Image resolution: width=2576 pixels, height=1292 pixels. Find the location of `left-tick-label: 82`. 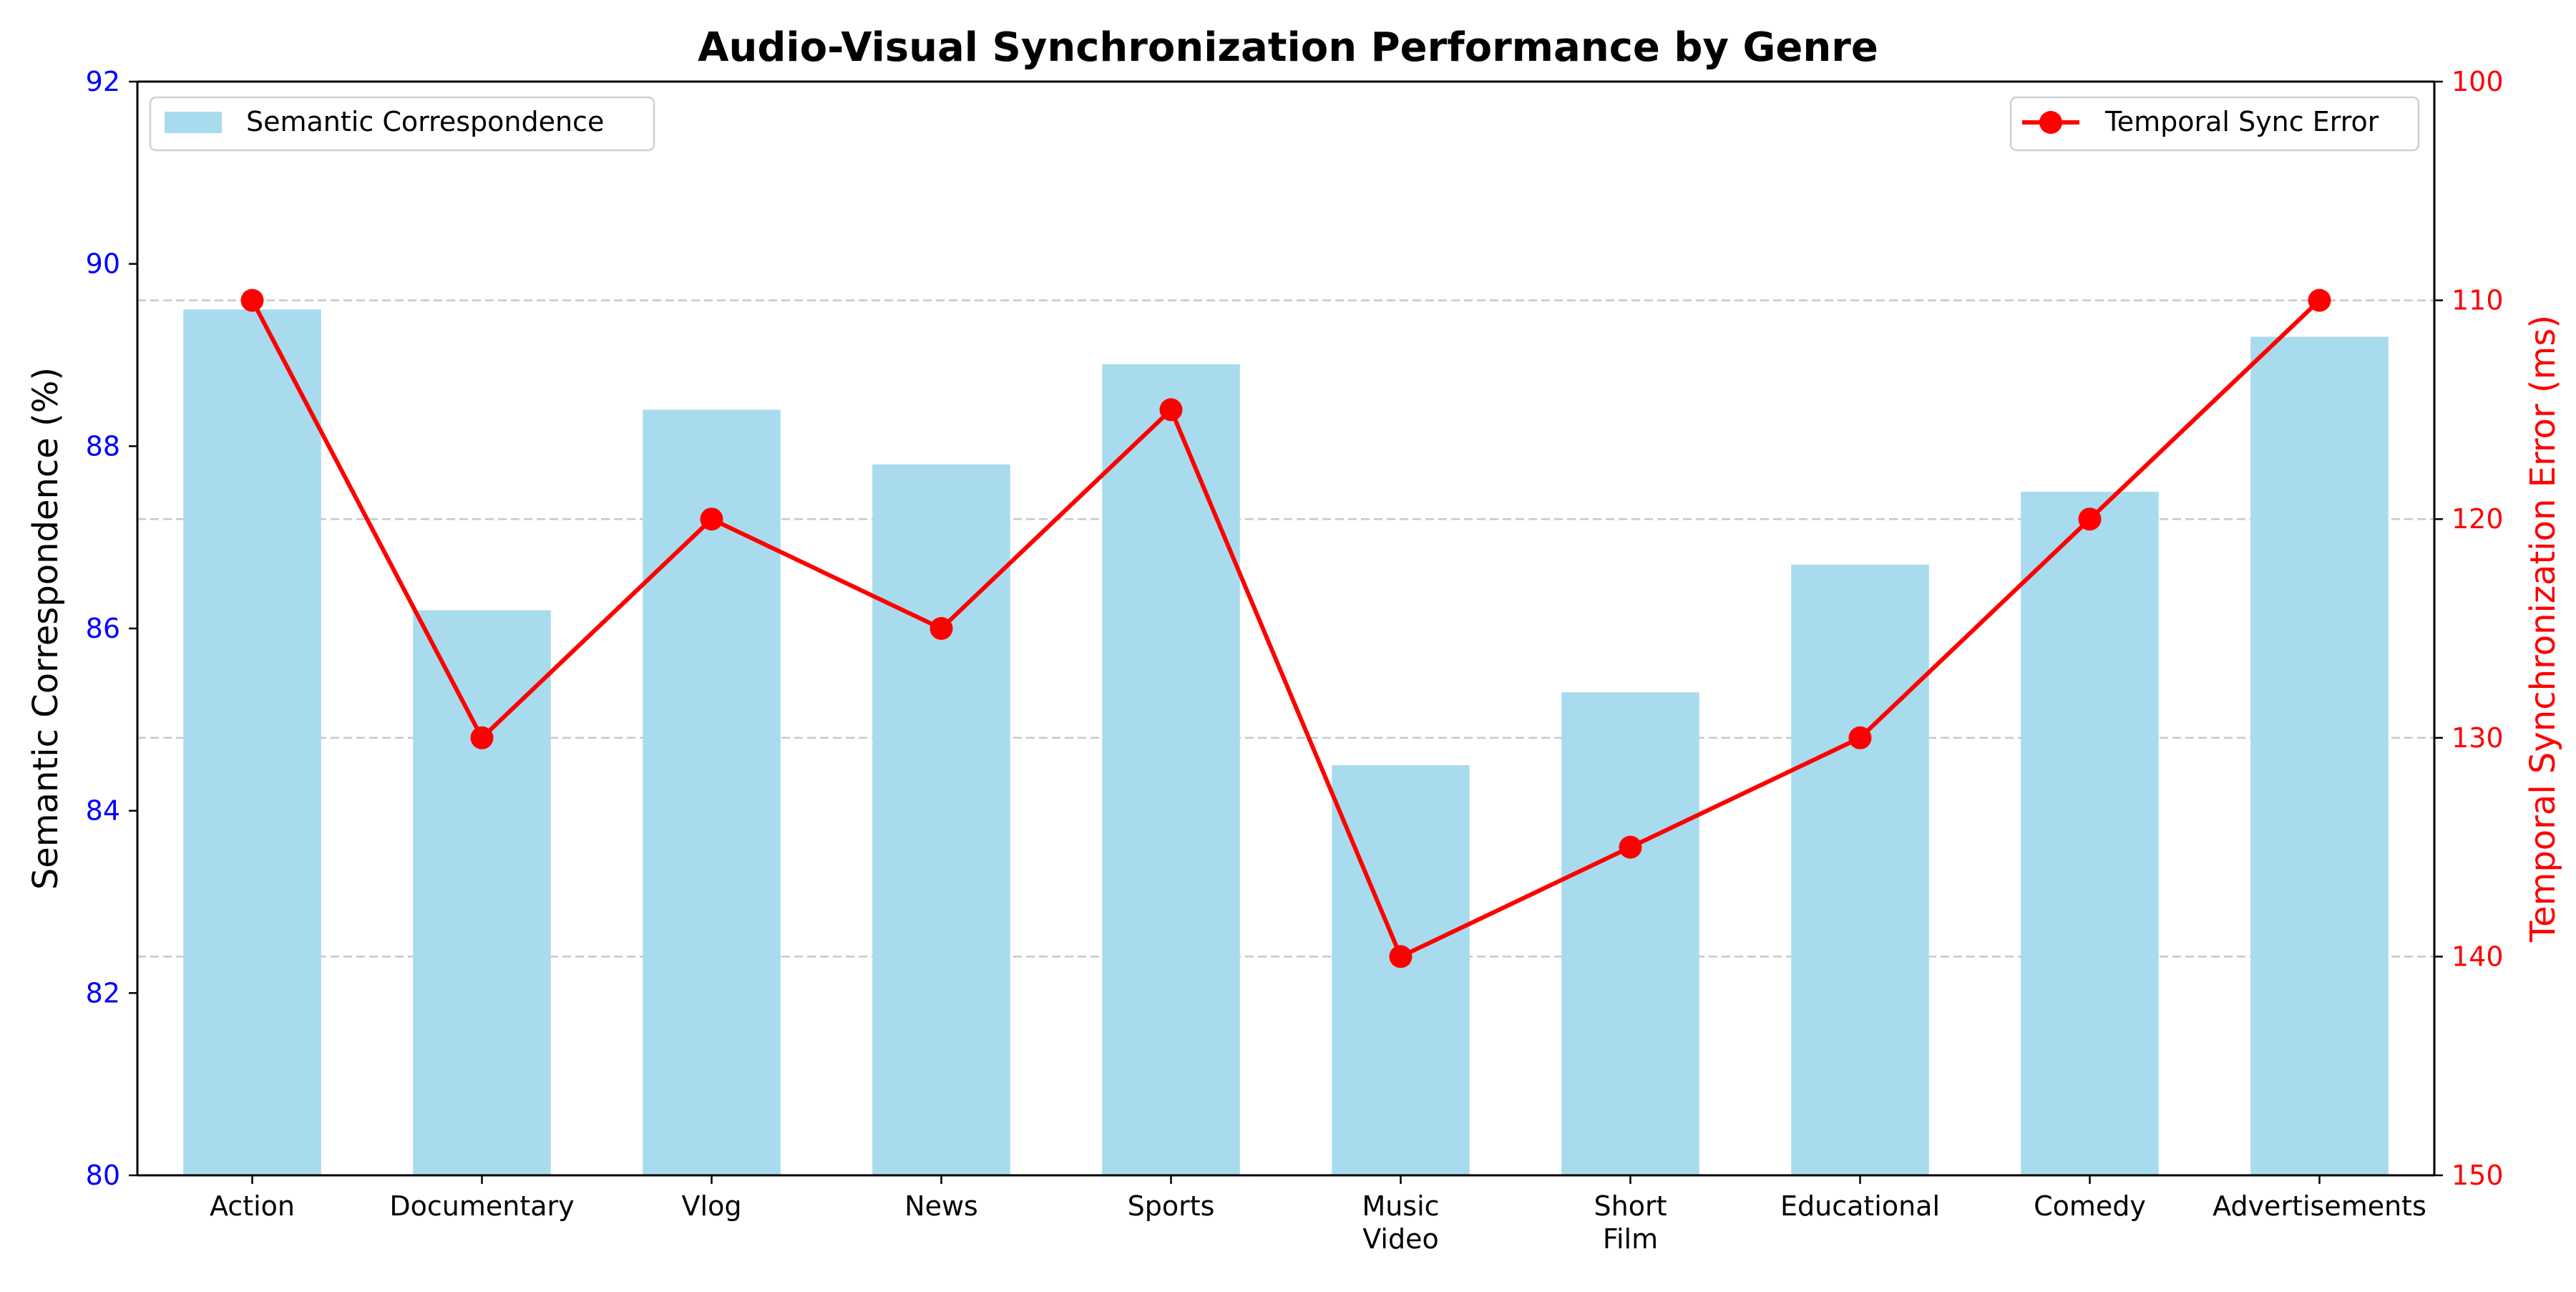

left-tick-label: 82 is located at coordinates (103, 993).